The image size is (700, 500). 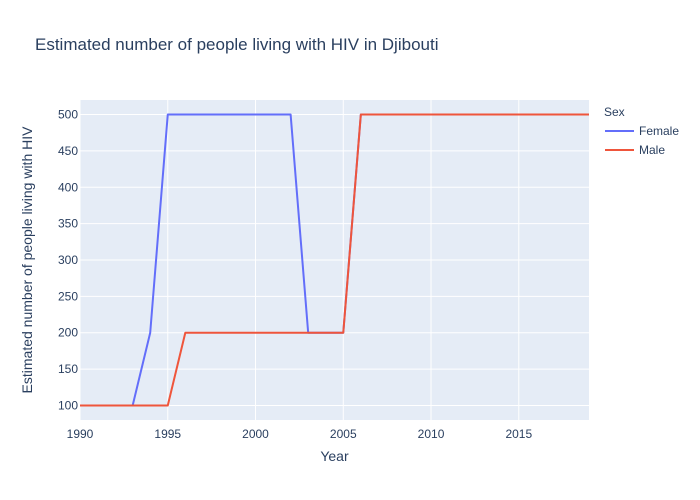 I want to click on x-axis-ticks: 1990 1995 2000 2005 2010 2015, so click(x=300, y=434).